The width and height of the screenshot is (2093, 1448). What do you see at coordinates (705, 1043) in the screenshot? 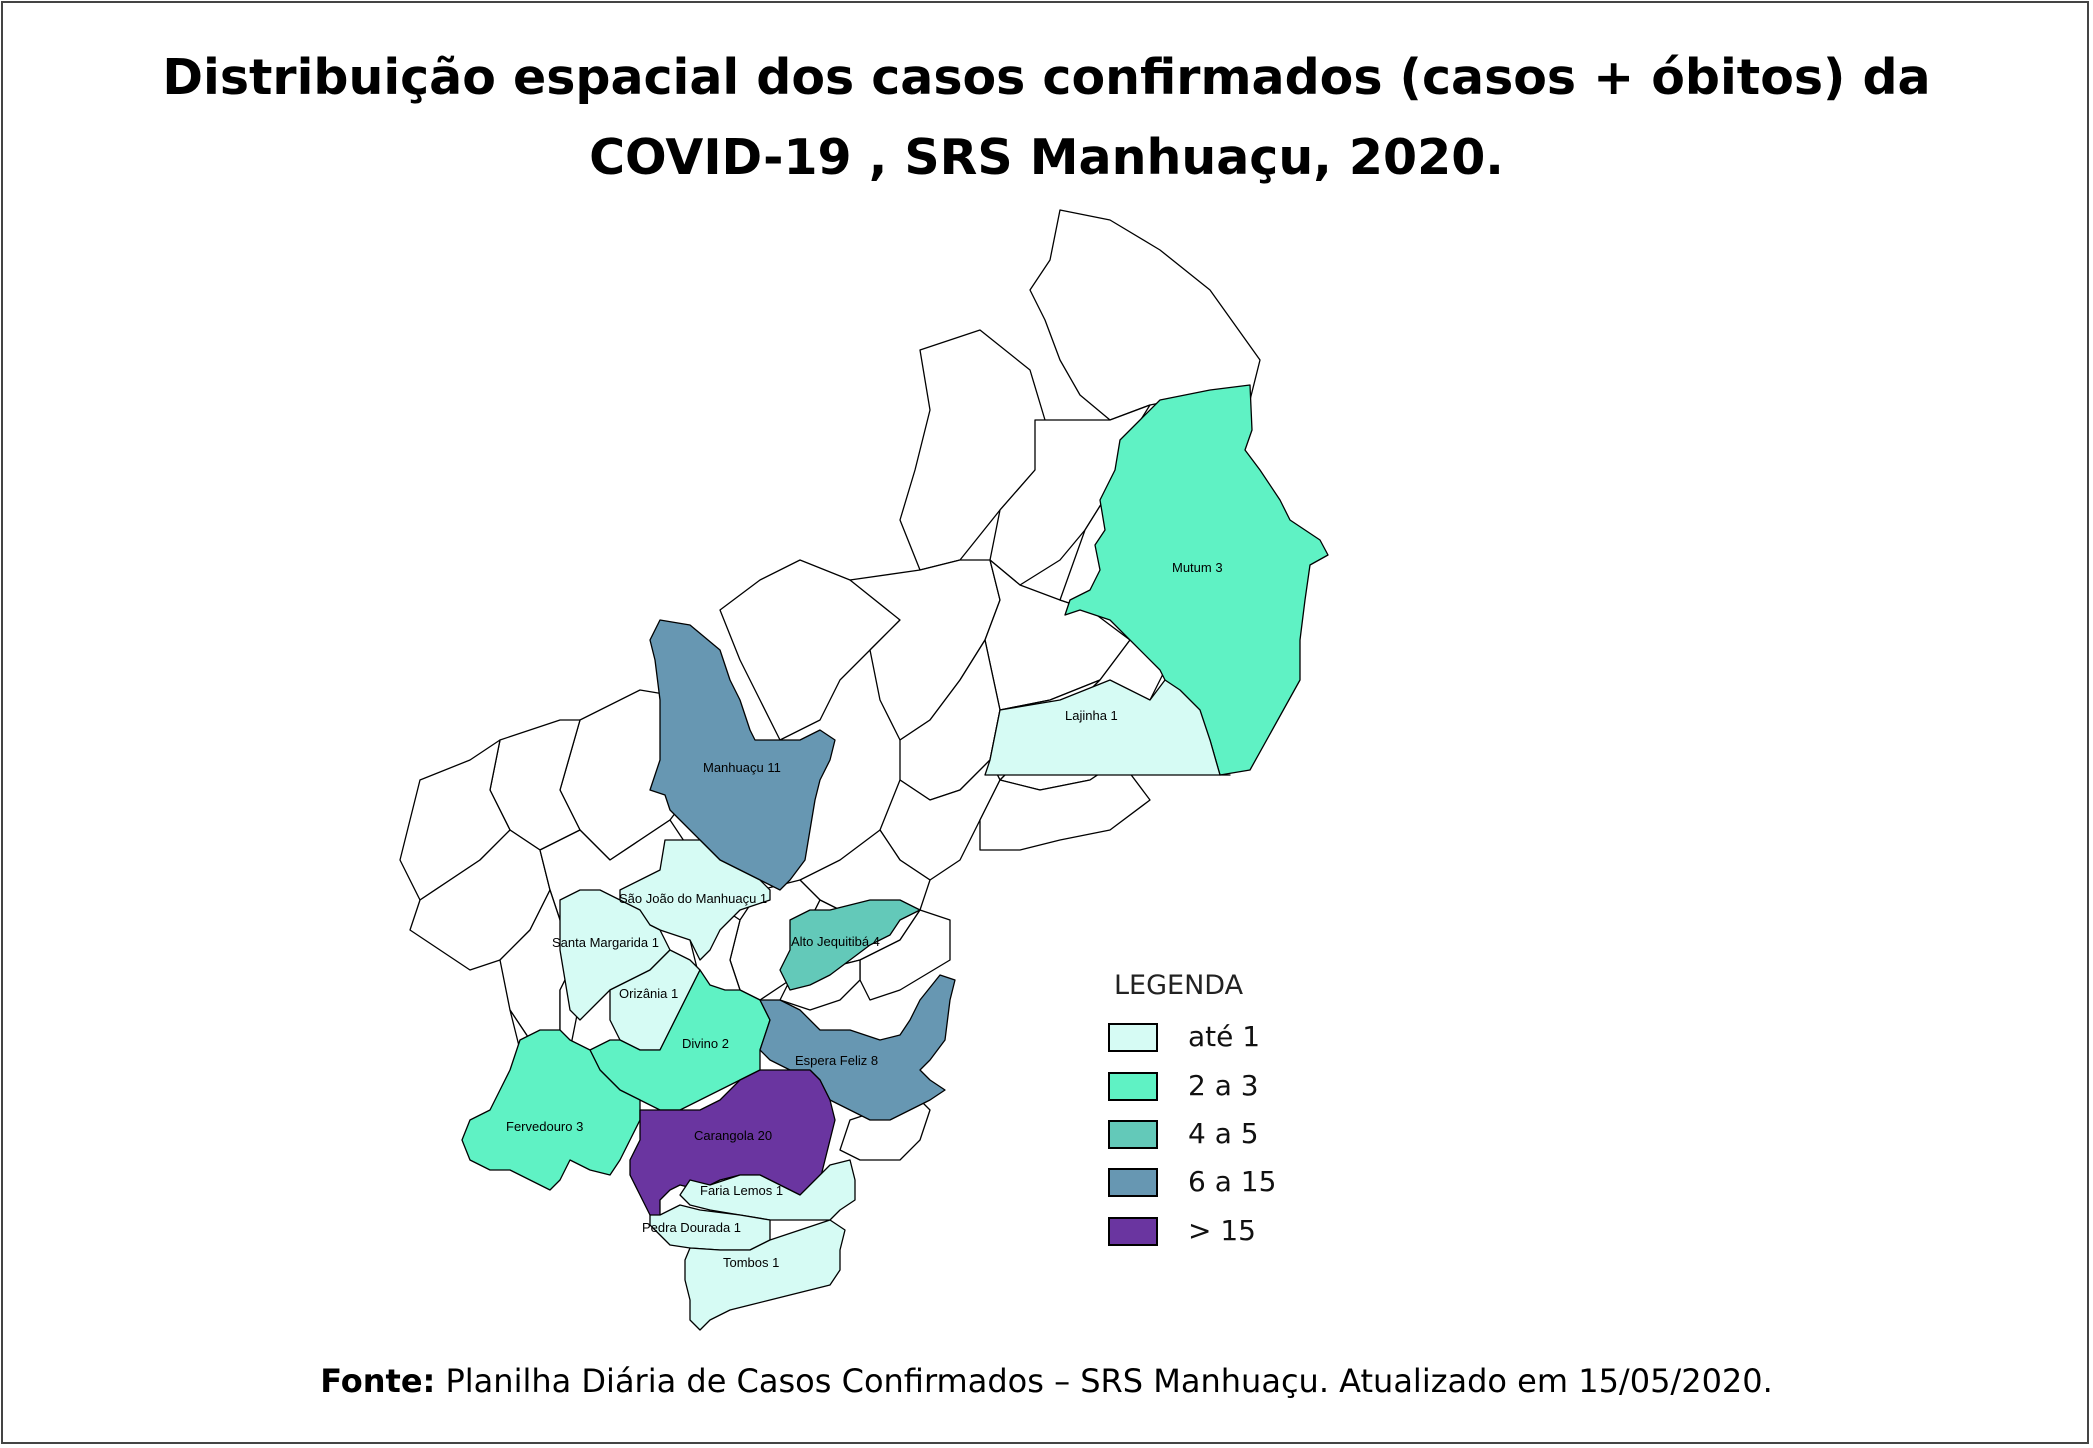
I see `label-divino: Divino 2` at bounding box center [705, 1043].